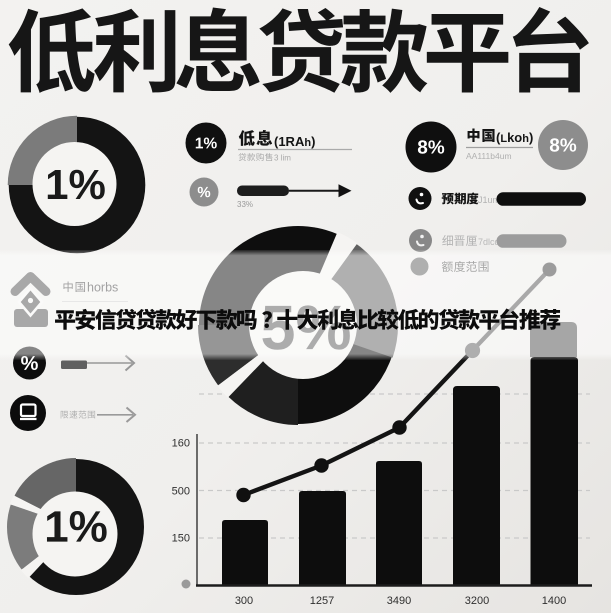  Describe the element at coordinates (282, 158) in the screenshot. I see `svg-text: 3 lim` at that location.